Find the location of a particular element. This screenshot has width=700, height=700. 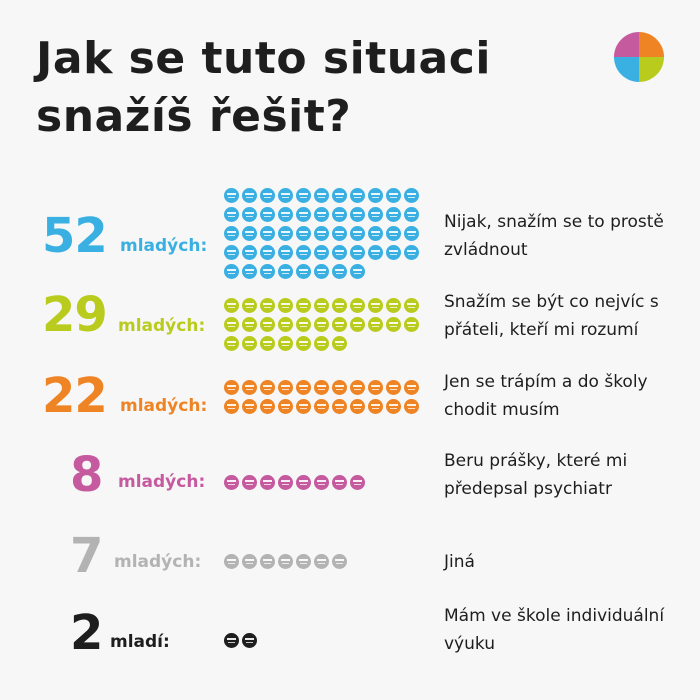

stat-unit: mladí: is located at coordinates (140, 642).